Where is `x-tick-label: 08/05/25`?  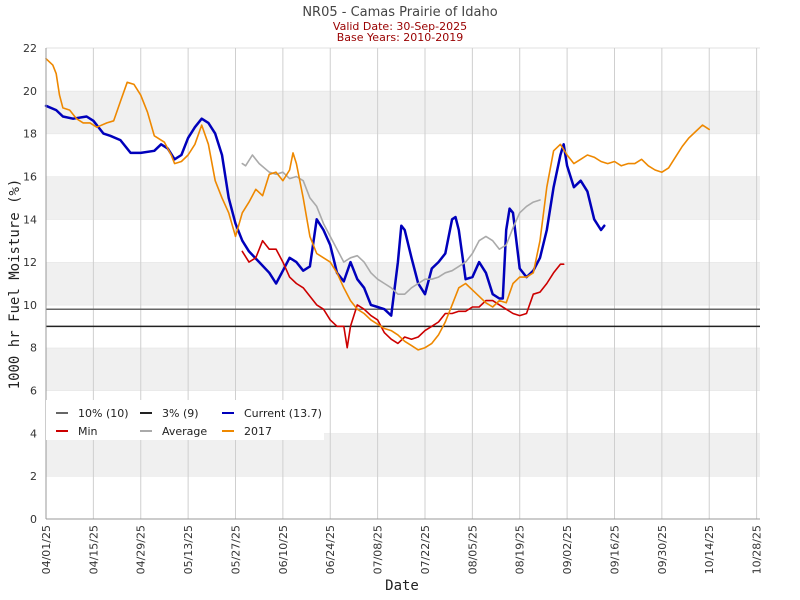
x-tick-label: 08/05/25 is located at coordinates (472, 549).